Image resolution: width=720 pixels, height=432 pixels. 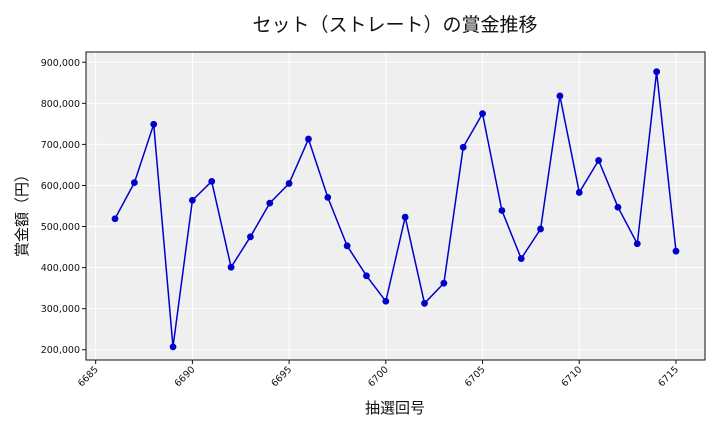 I want to click on x-tick-label: 6690, so click(x=185, y=376).